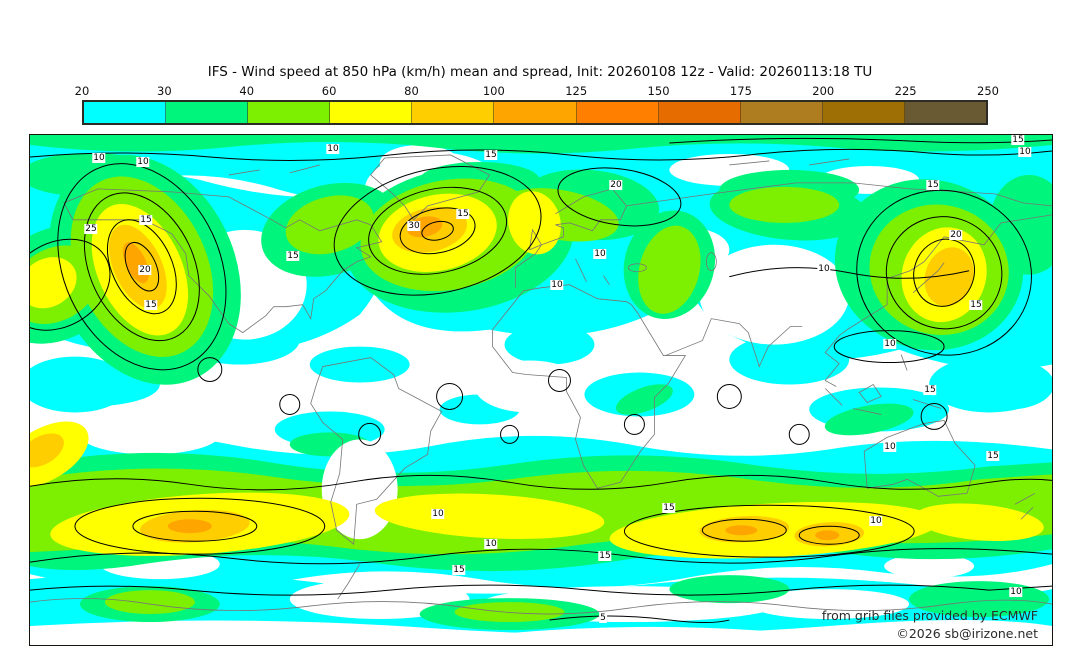 This screenshot has height=658, width=1080. What do you see at coordinates (91, 229) in the screenshot?
I see `contour-label: 25` at bounding box center [91, 229].